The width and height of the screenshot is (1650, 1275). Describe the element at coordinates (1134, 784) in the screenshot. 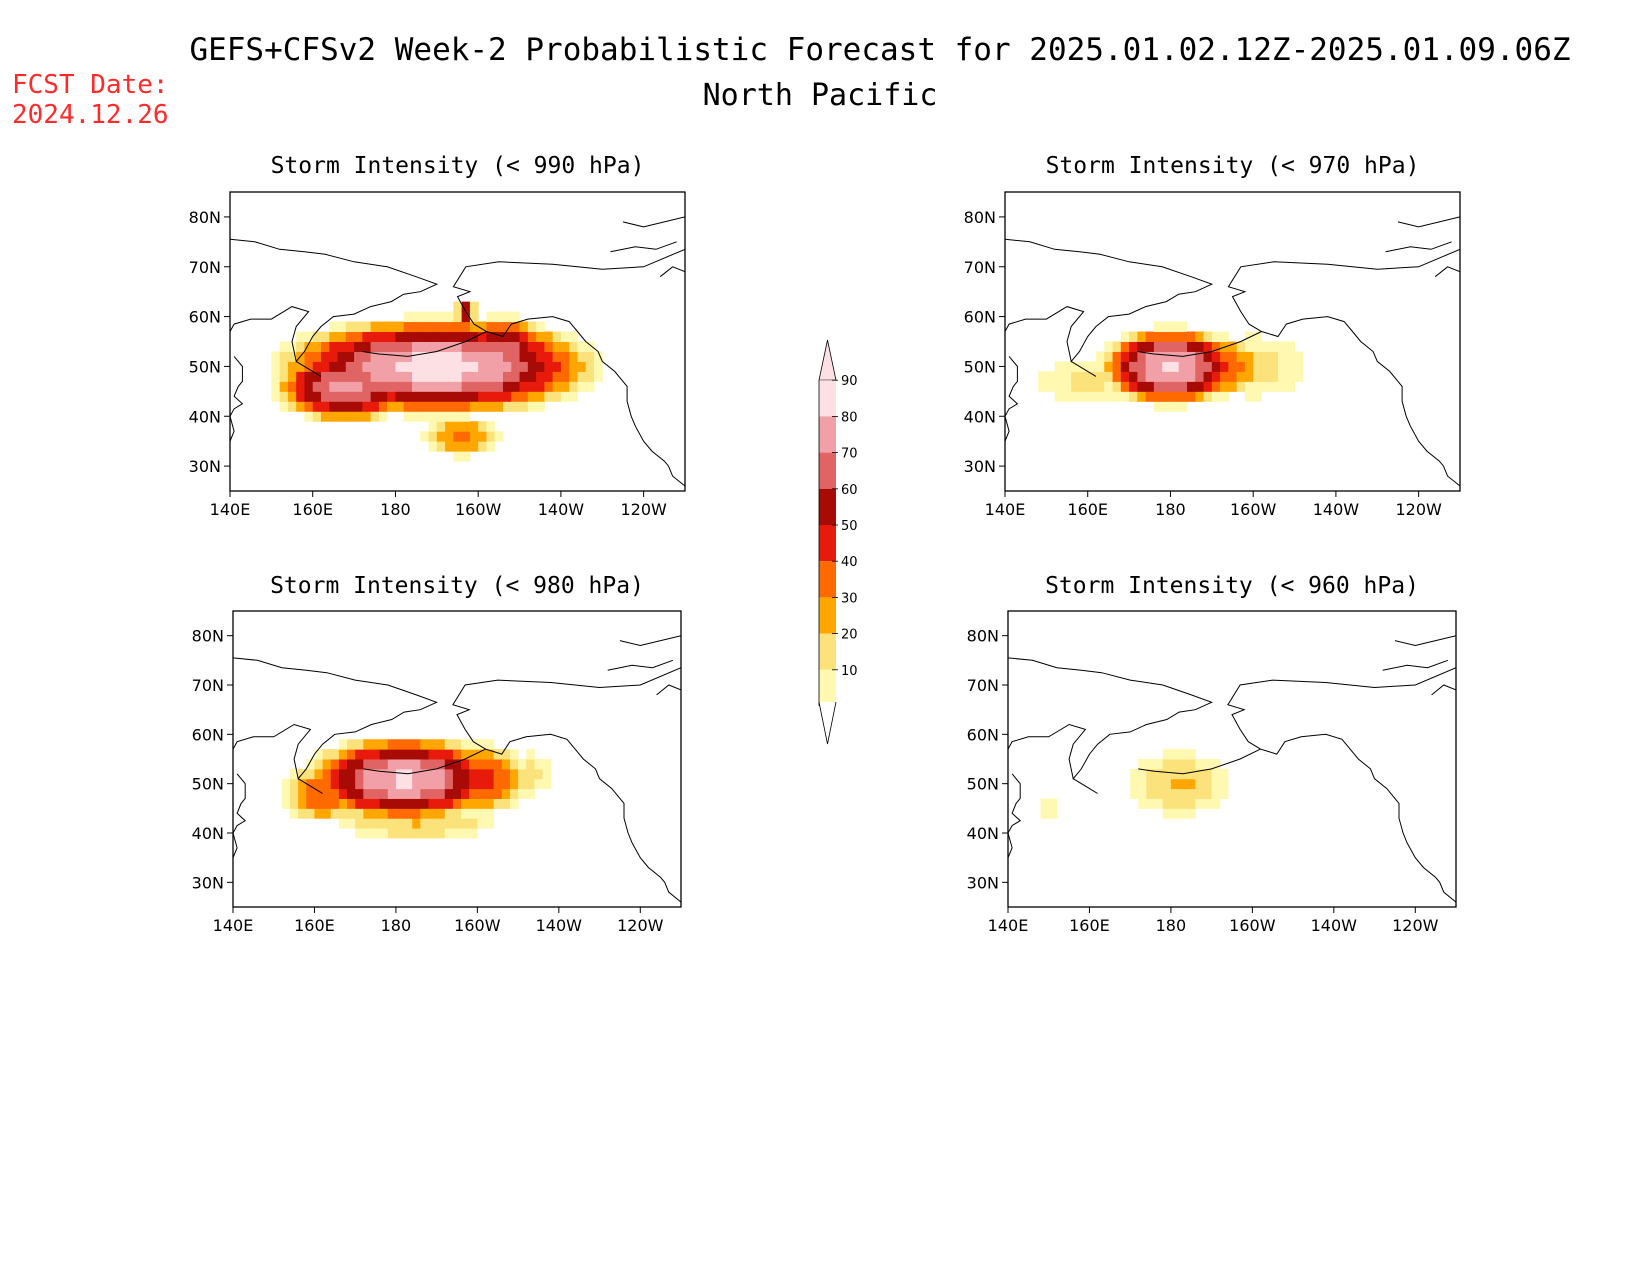

I see `probability-field` at that location.